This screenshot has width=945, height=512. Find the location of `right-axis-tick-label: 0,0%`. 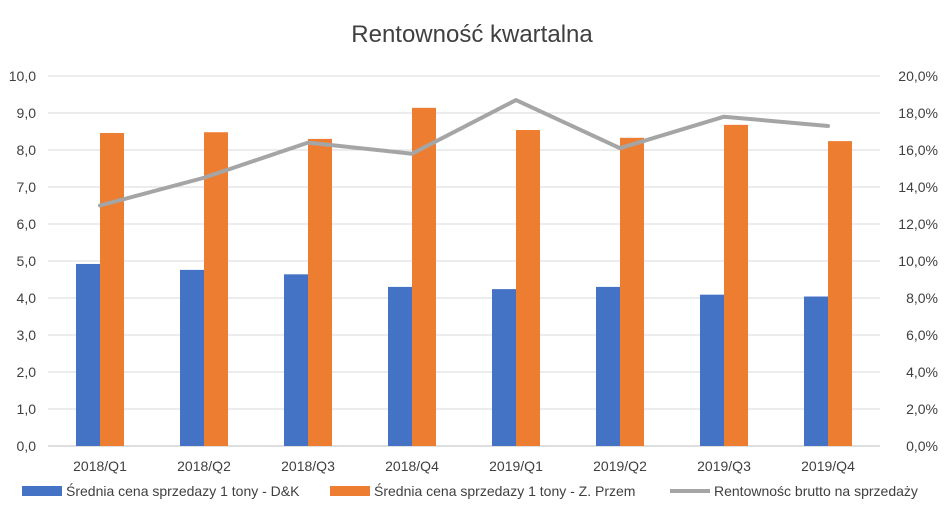

right-axis-tick-label: 0,0% is located at coordinates (922, 446).